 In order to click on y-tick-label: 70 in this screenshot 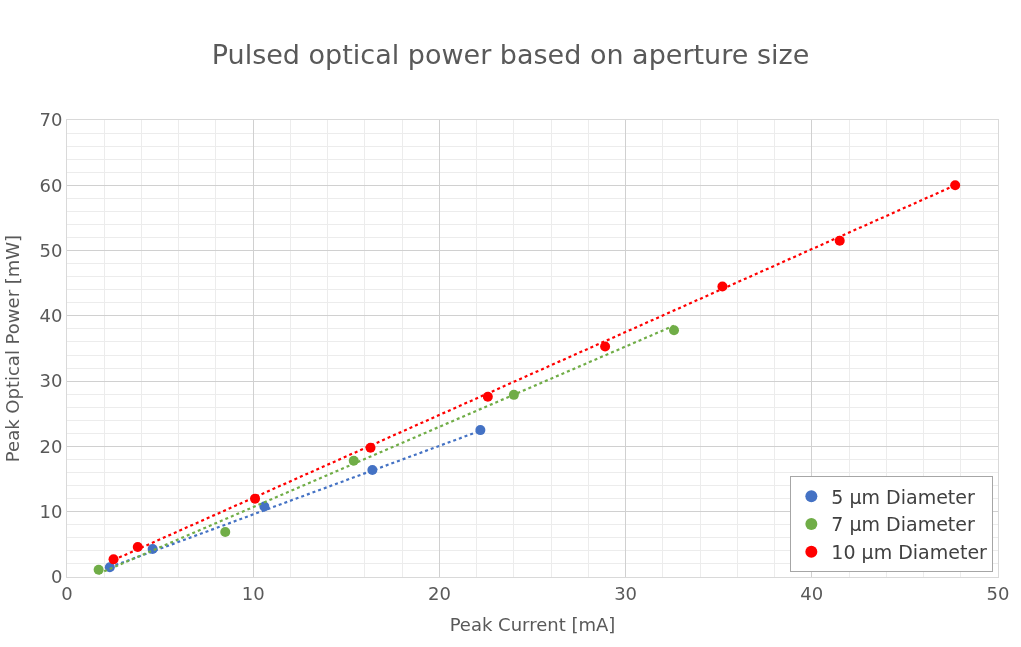, I will do `click(51, 120)`.